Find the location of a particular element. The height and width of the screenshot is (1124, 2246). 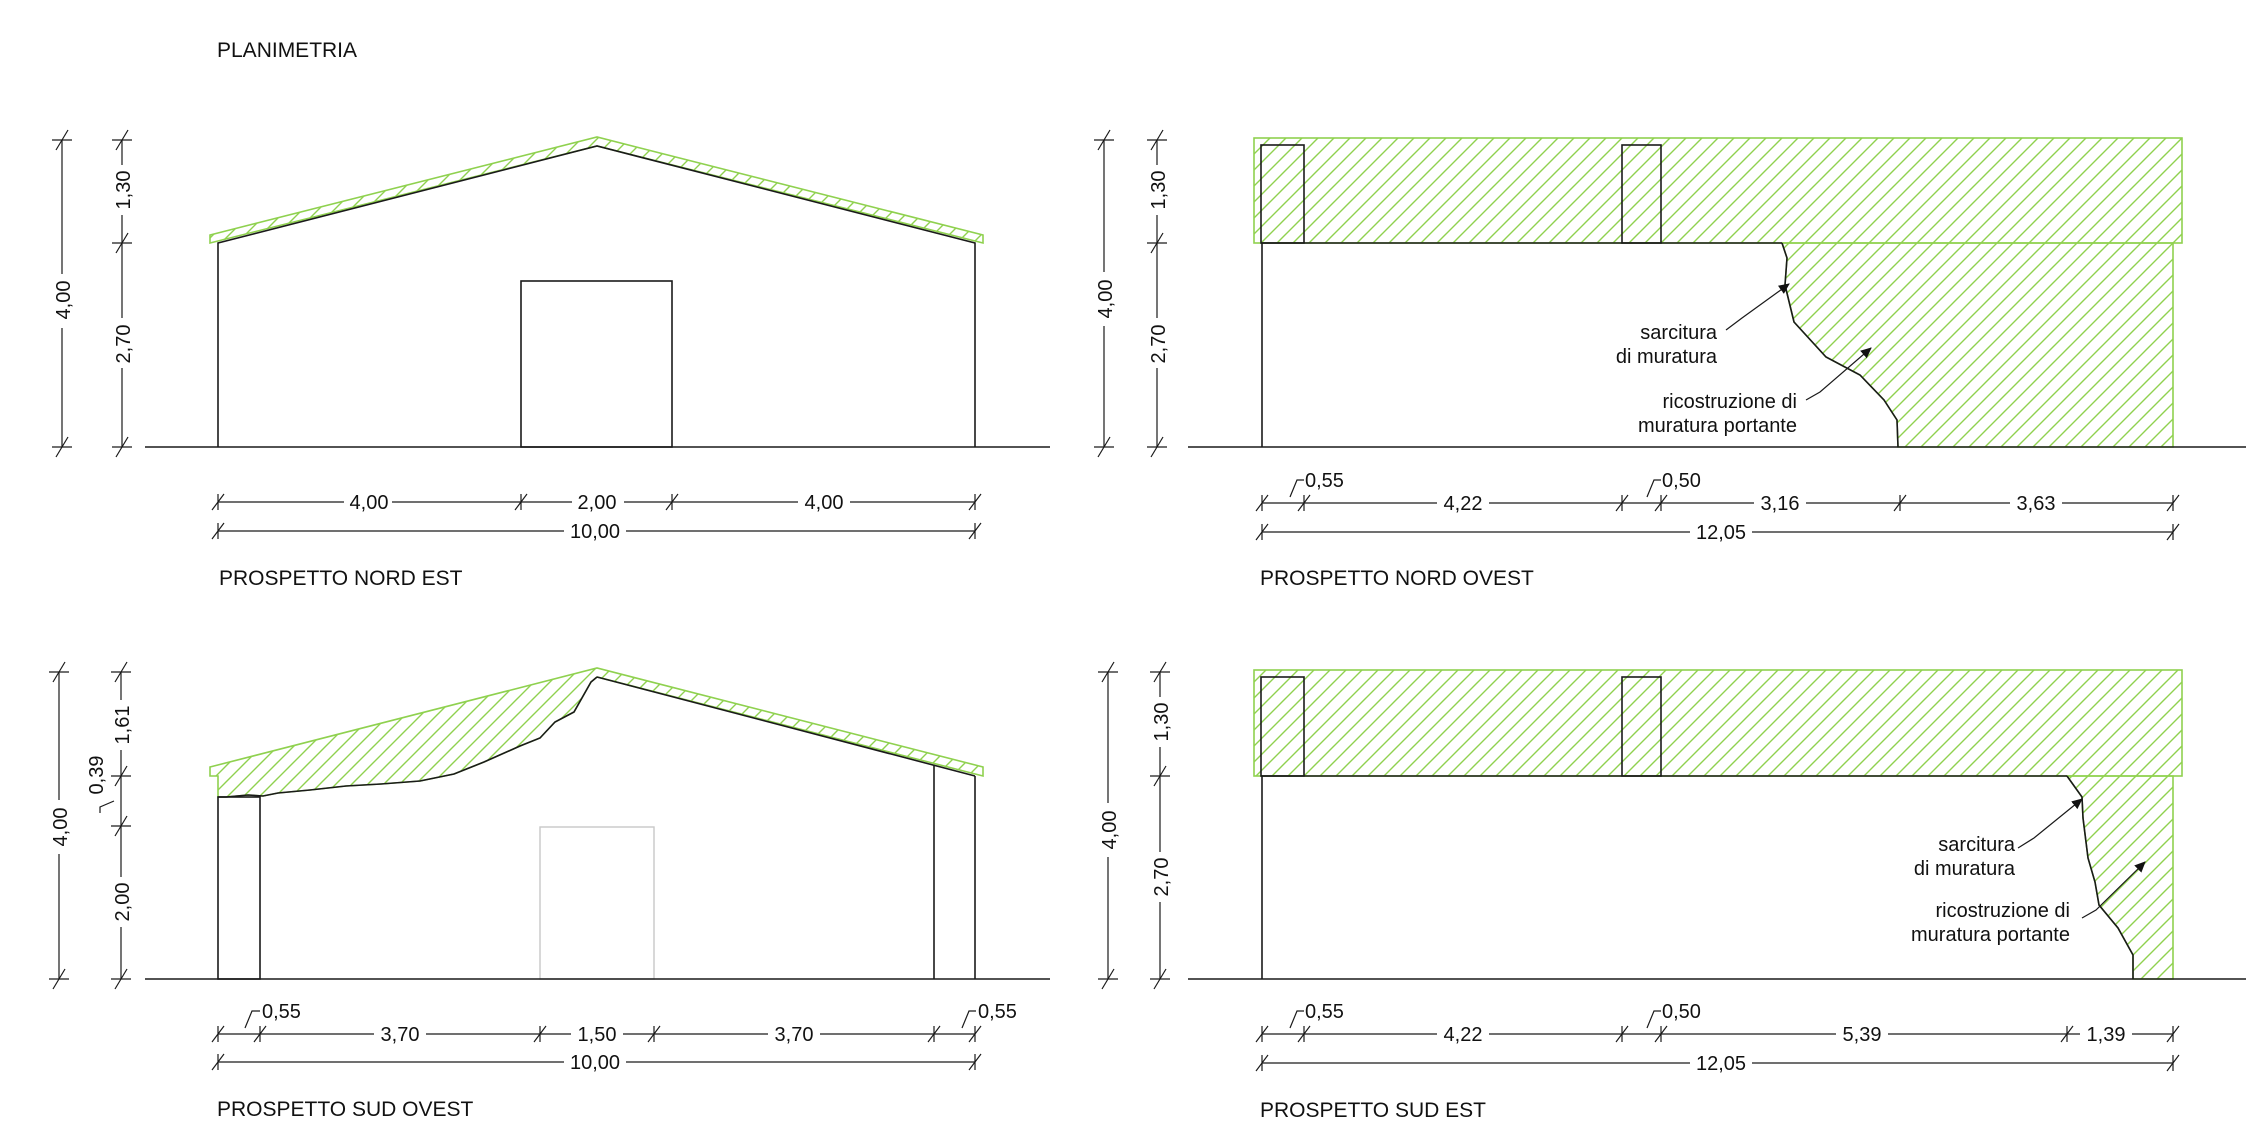

dim-height-step: 0,39 is located at coordinates (97, 775).